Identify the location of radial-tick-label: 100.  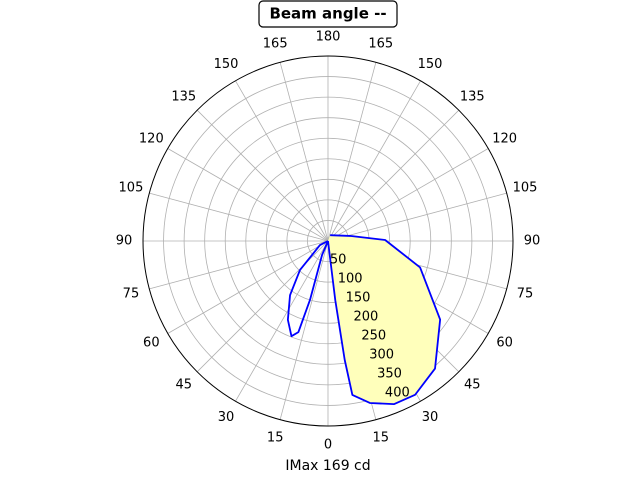
(350, 278).